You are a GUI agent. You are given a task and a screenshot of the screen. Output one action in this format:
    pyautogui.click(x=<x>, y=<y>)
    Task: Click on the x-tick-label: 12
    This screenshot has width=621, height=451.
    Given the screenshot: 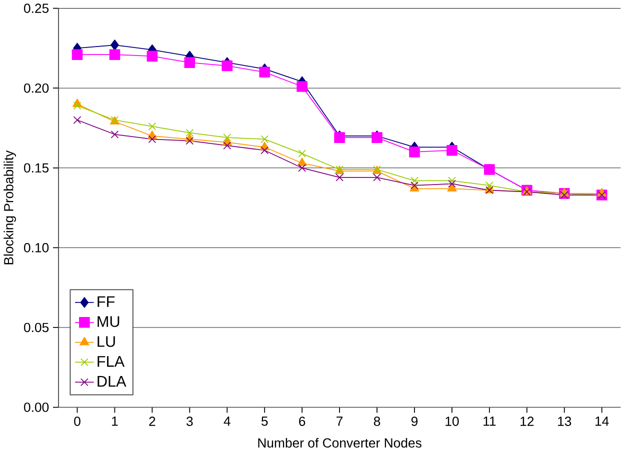 What is the action you would take?
    pyautogui.click(x=527, y=421)
    